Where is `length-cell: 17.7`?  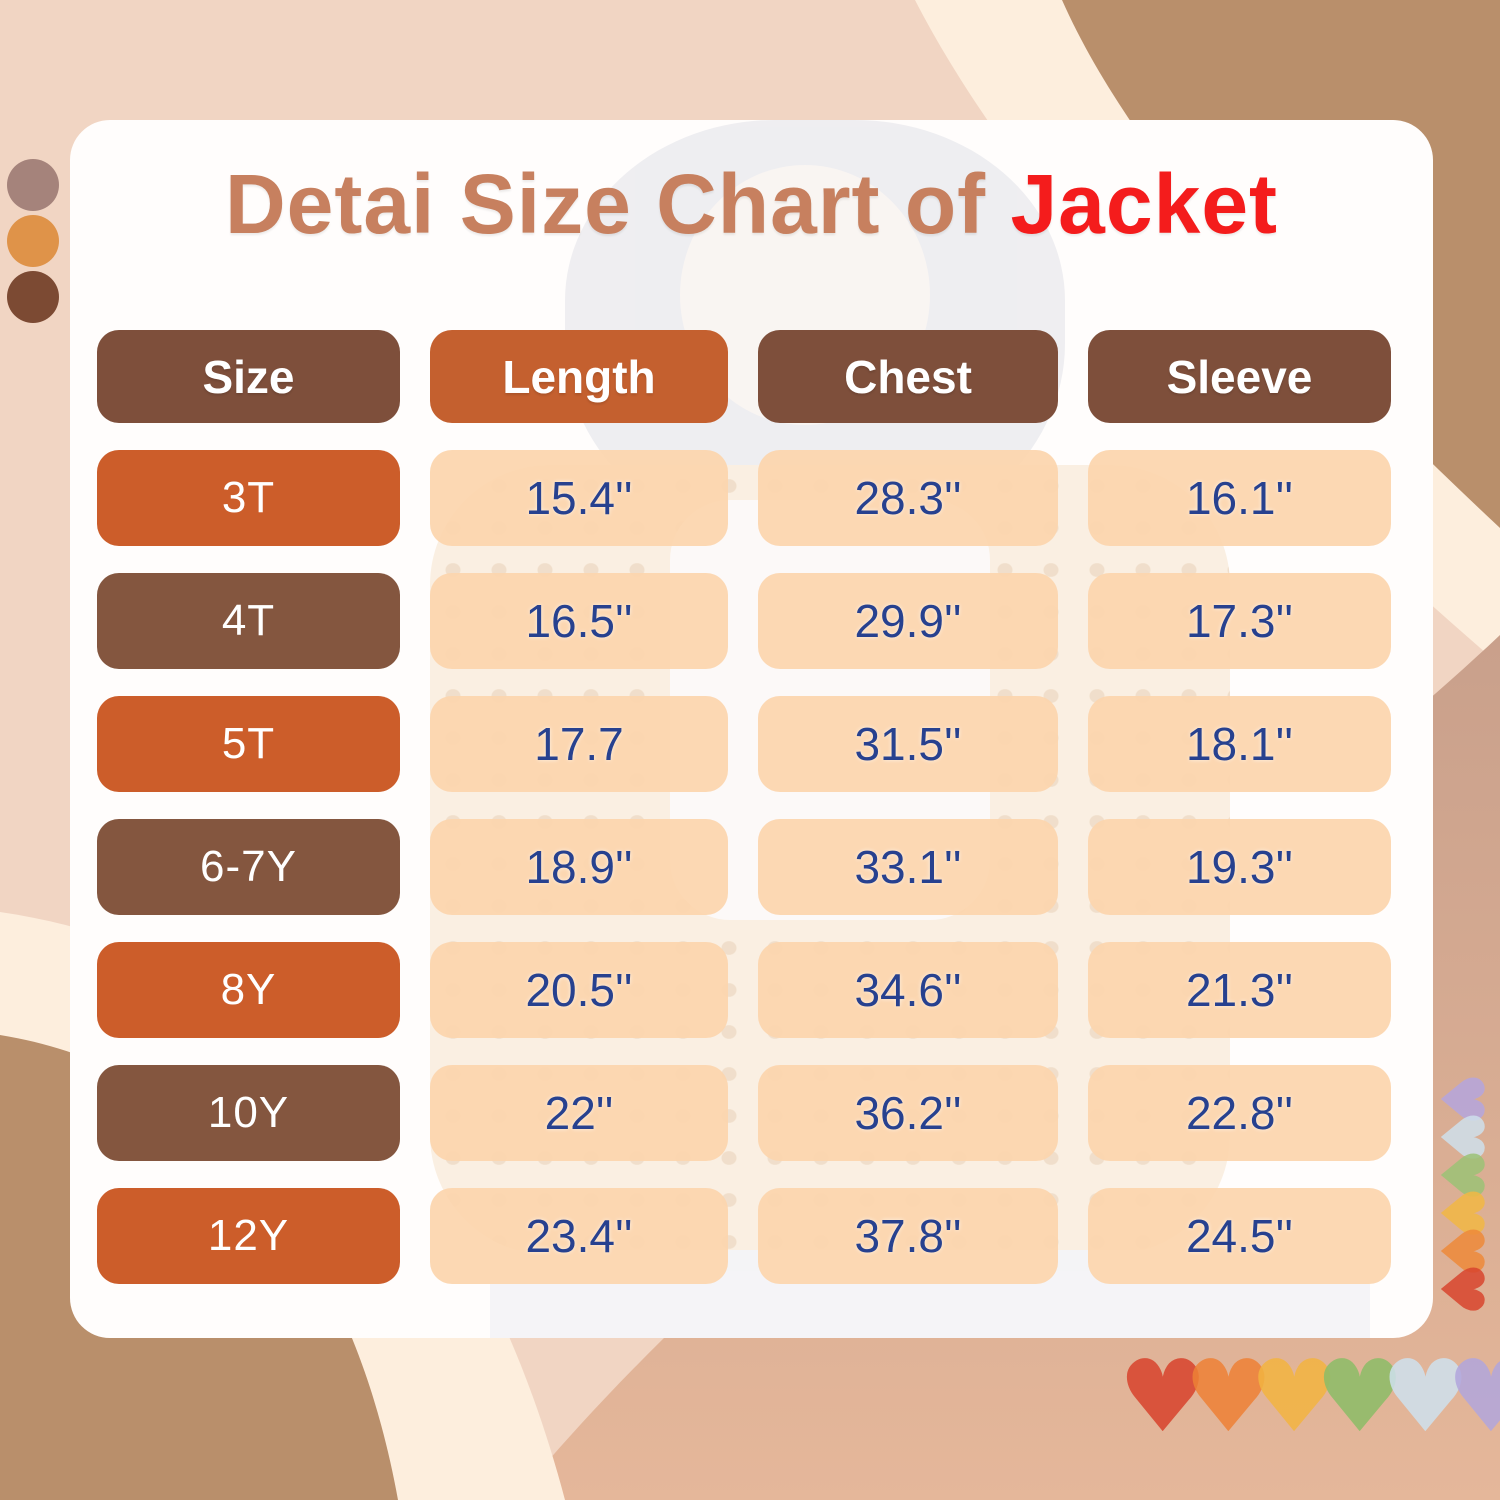 length-cell: 17.7 is located at coordinates (579, 744).